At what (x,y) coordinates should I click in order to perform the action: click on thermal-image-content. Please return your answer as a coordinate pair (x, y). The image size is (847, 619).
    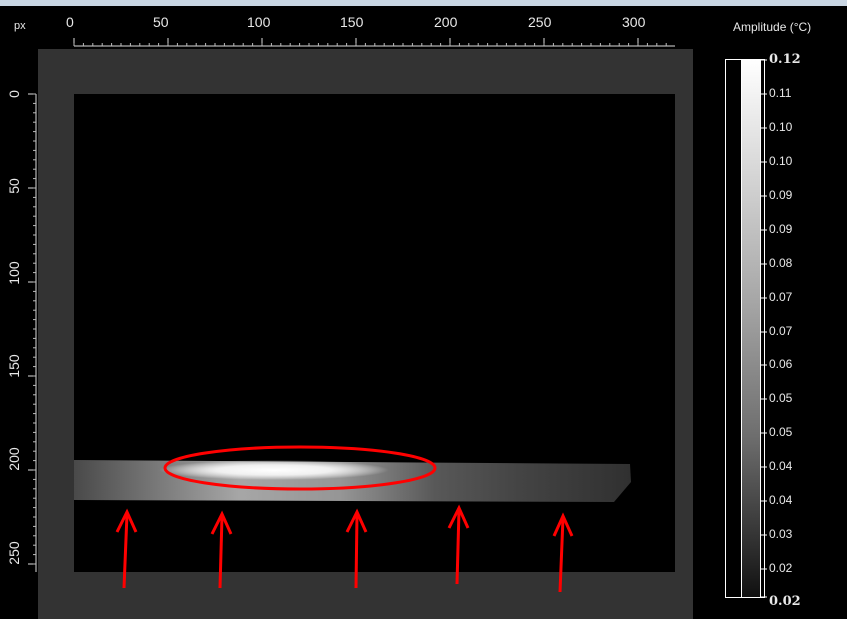
    Looking at the image, I should click on (352, 481).